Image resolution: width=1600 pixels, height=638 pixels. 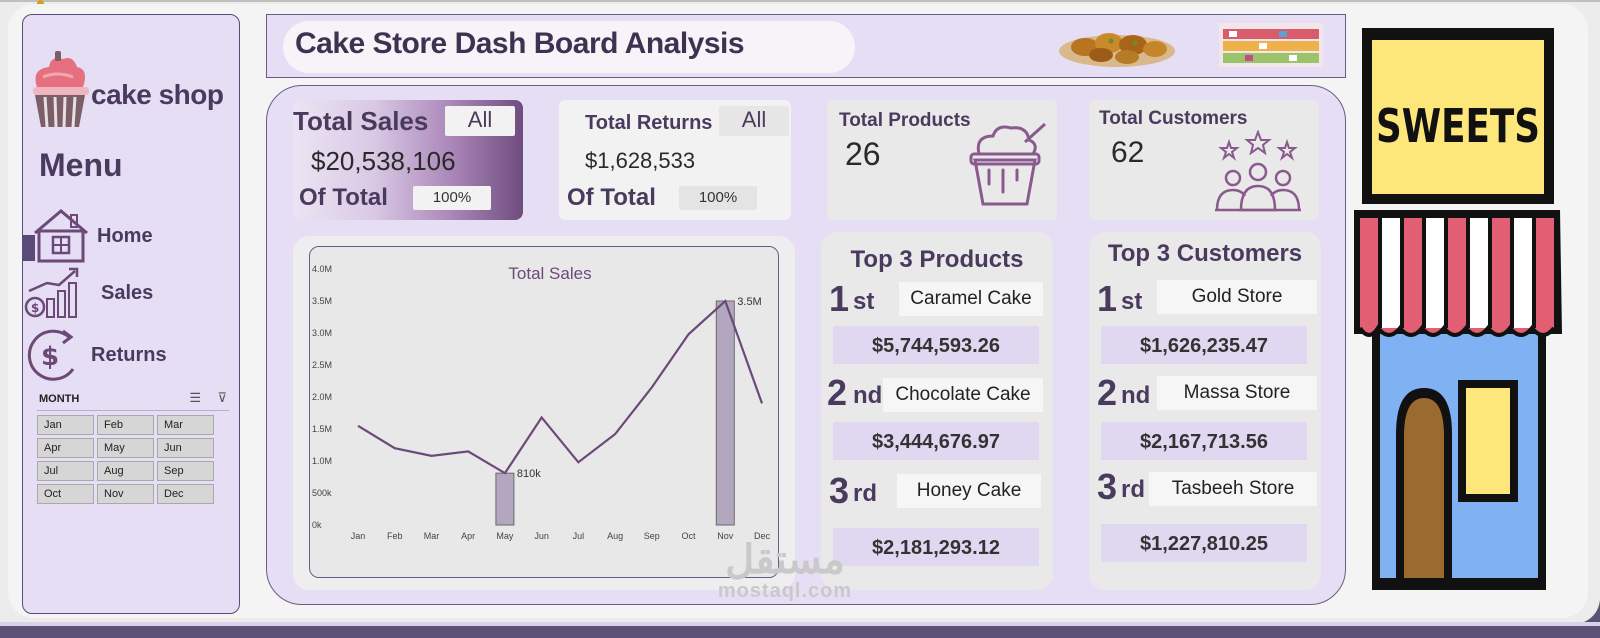 What do you see at coordinates (322, 493) in the screenshot?
I see `y-tick-label: 500k` at bounding box center [322, 493].